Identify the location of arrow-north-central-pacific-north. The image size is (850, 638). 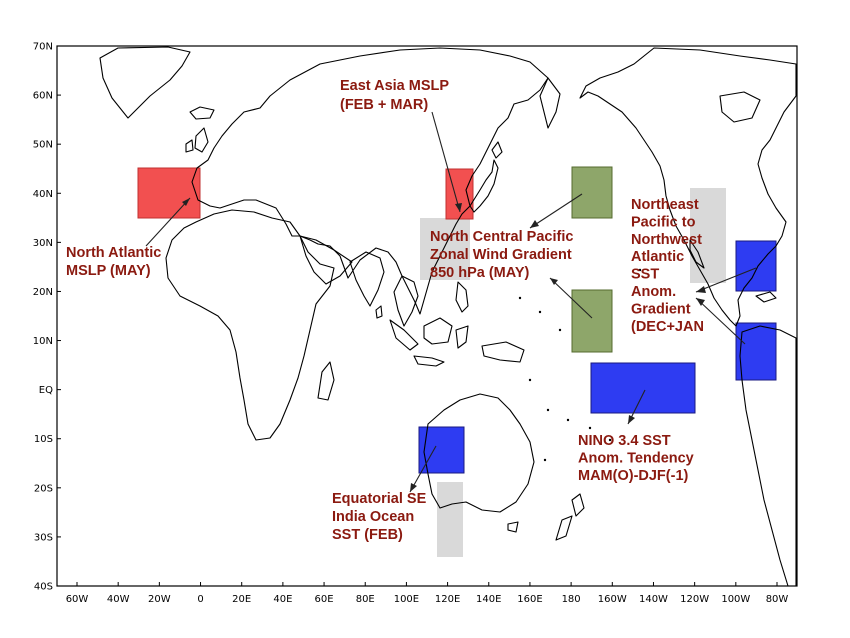
(556, 211).